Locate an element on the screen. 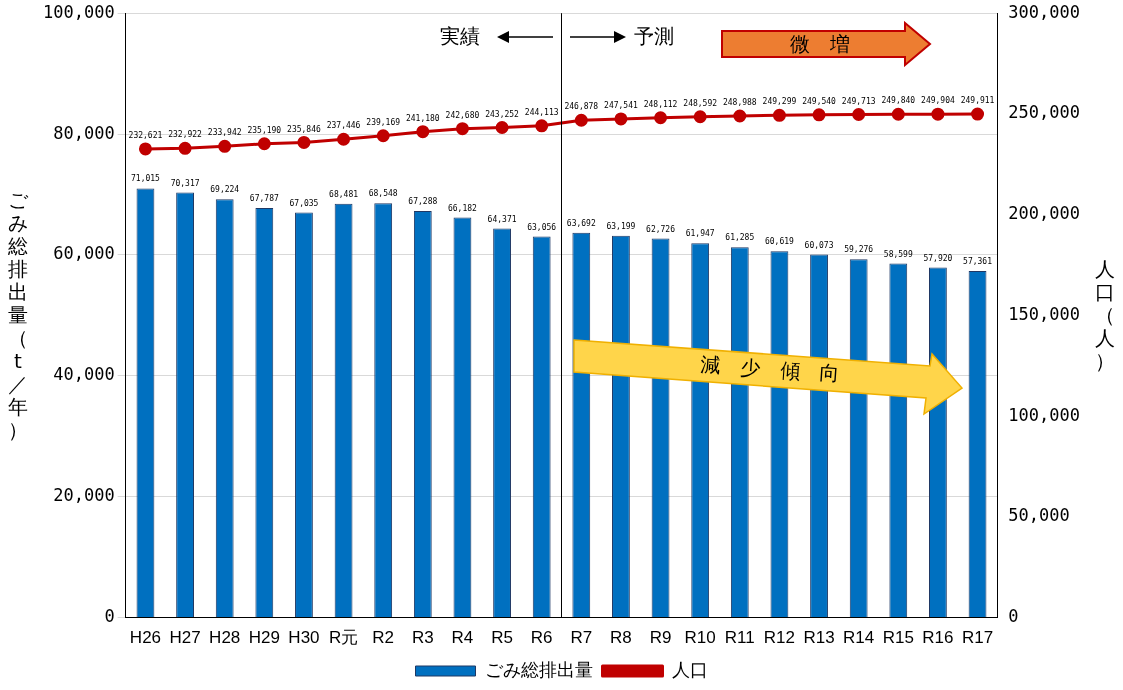  y-tick-label: 100,000 is located at coordinates (78, 11).